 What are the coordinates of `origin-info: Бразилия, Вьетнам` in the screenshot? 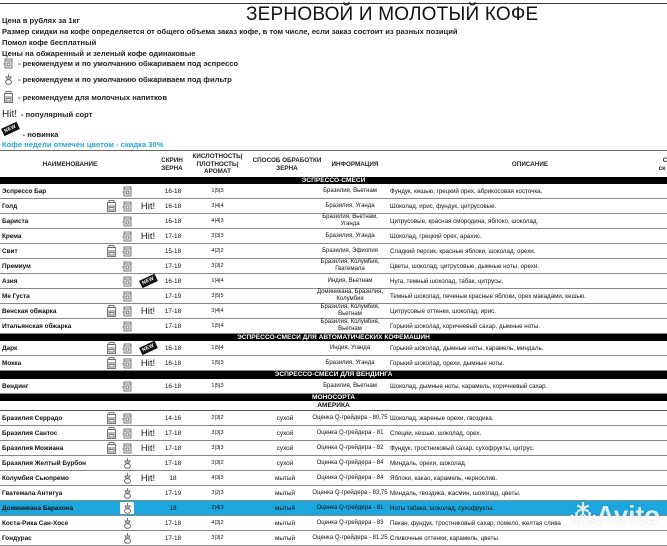 It's located at (350, 190).